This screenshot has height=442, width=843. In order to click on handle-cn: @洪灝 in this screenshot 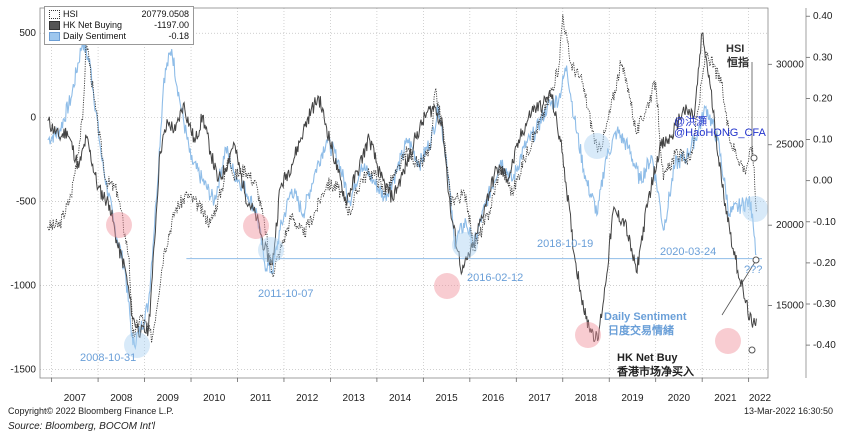, I will do `click(690, 121)`.